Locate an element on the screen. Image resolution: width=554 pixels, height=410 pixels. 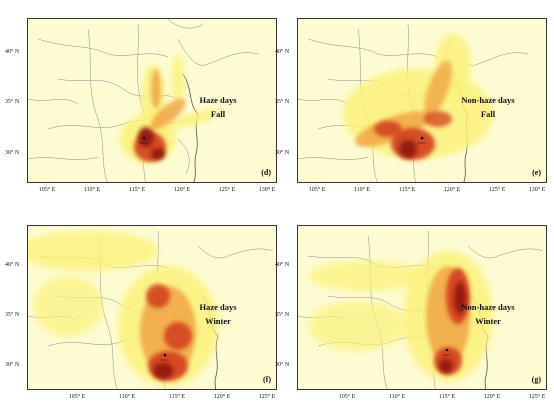
panel-tag: (g) is located at coordinates (536, 379).